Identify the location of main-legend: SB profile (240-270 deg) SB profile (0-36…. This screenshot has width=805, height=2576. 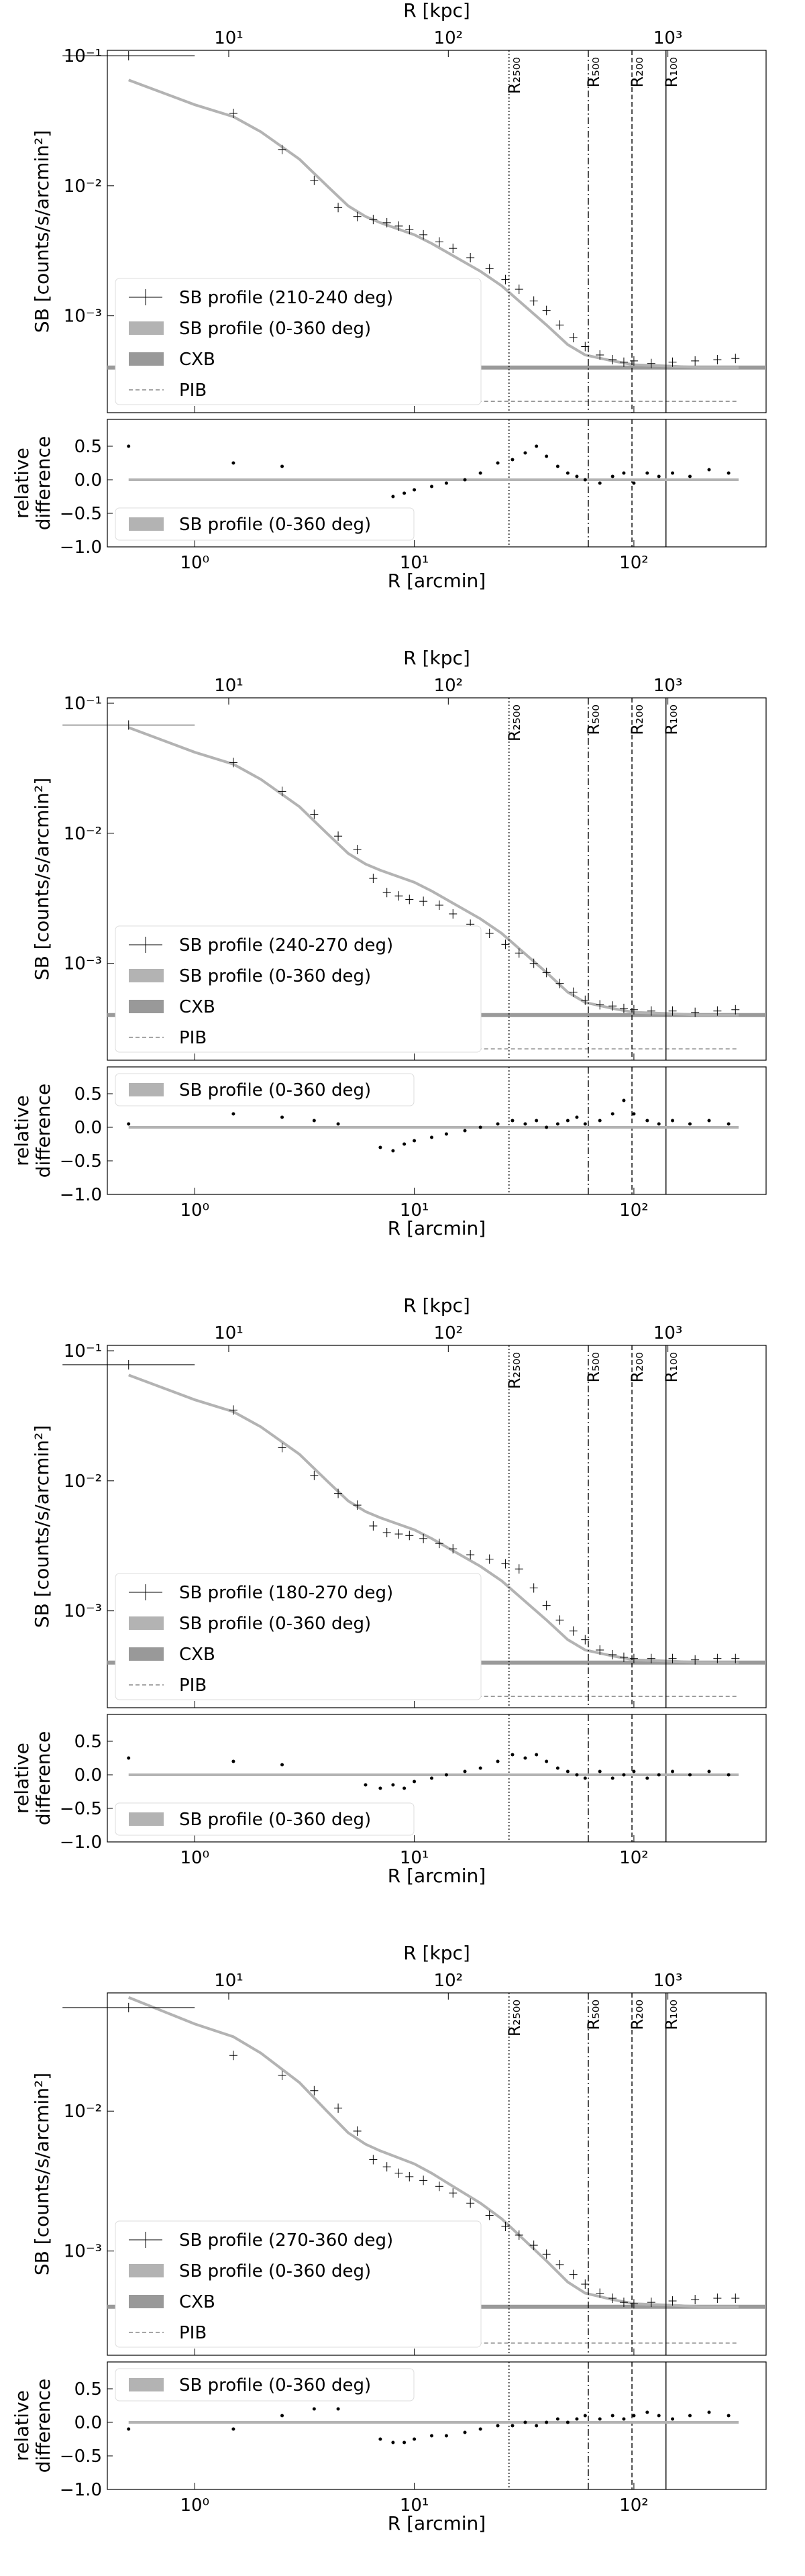
(298, 989).